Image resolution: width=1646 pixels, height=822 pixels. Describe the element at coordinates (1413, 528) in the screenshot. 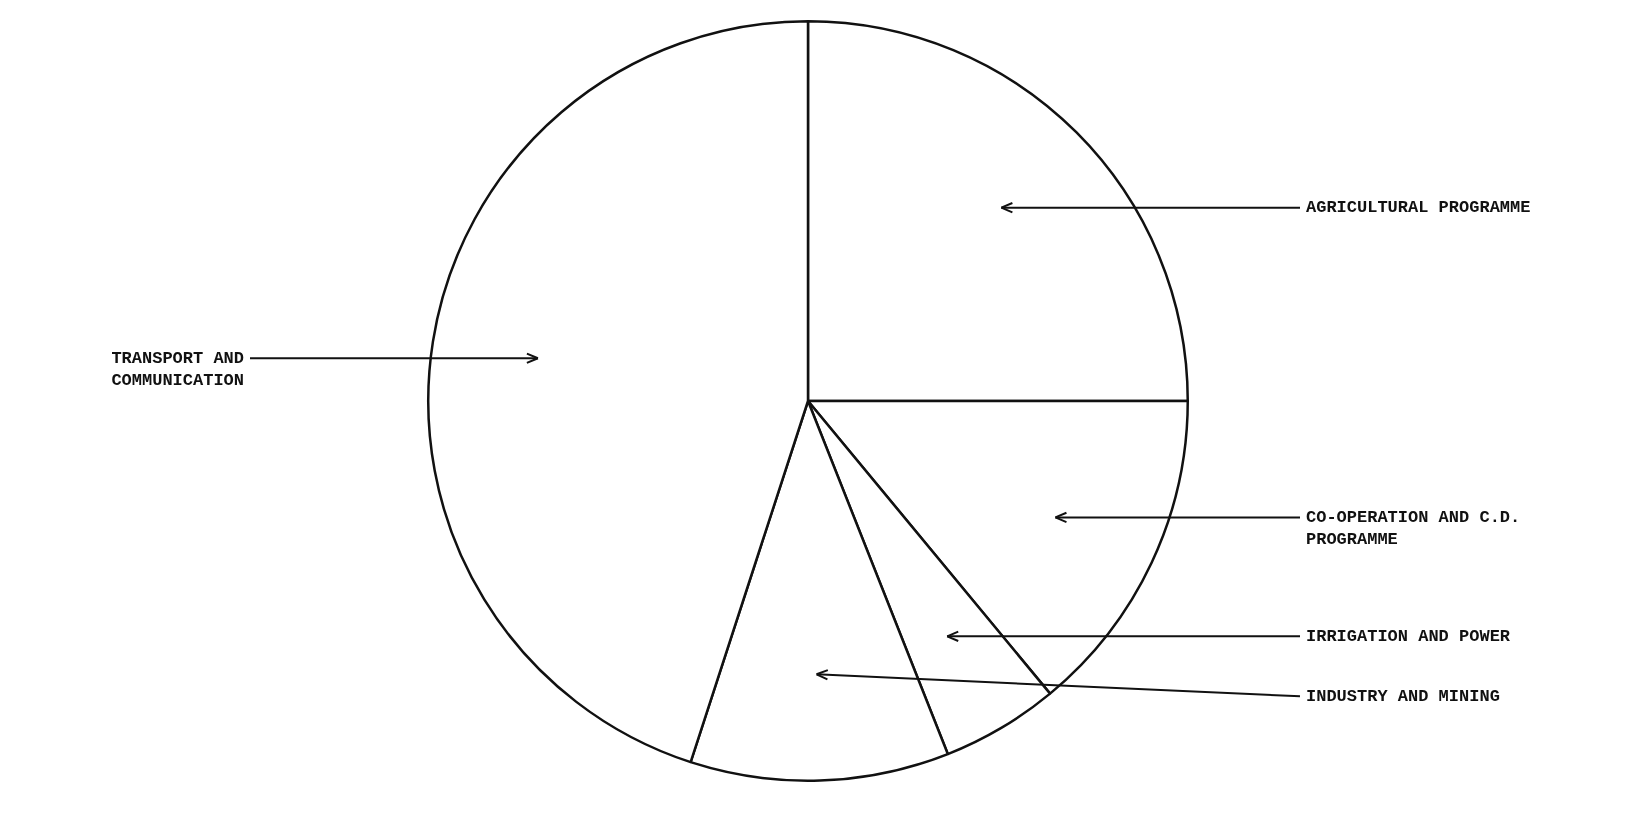

I see `slice-label: CO-OPERATION AND C.D. PROGRAMME` at that location.